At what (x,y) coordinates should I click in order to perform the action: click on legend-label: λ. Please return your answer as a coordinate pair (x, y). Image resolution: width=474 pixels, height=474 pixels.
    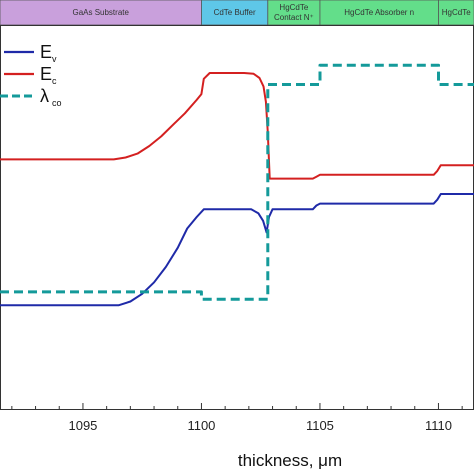
    Looking at the image, I should click on (44, 96).